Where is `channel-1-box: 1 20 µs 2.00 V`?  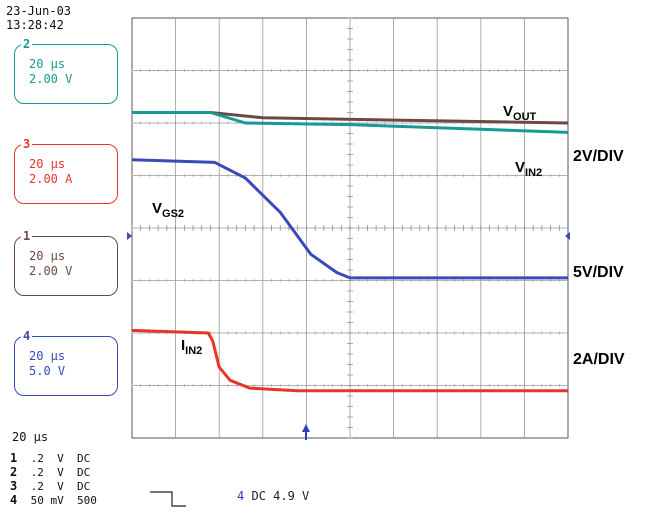
channel-1-box: 1 20 µs 2.00 V is located at coordinates (66, 262).